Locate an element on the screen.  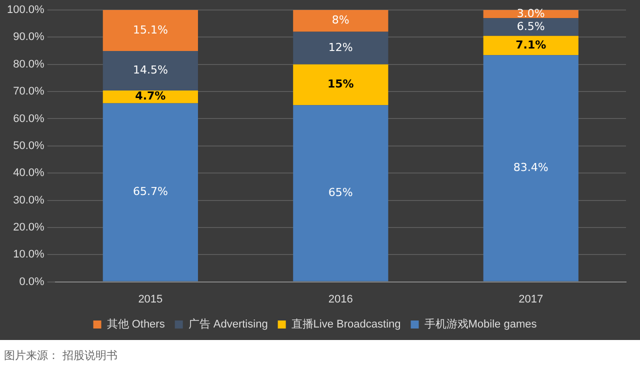
y-tick-label: 10.0% is located at coordinates (29, 254).